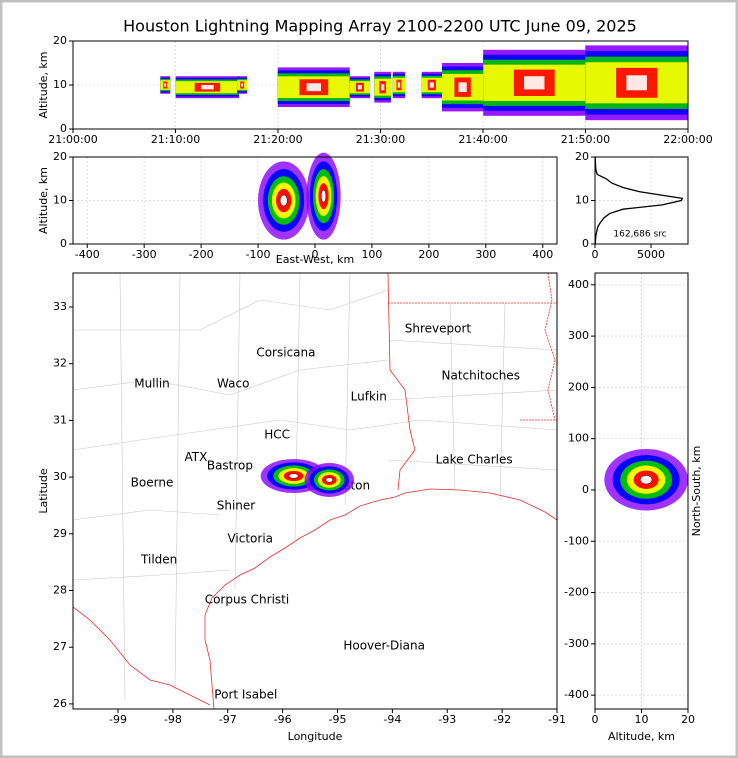 Image resolution: width=738 pixels, height=758 pixels. Describe the element at coordinates (247, 600) in the screenshot. I see `place-label: Corpus Christi` at that location.